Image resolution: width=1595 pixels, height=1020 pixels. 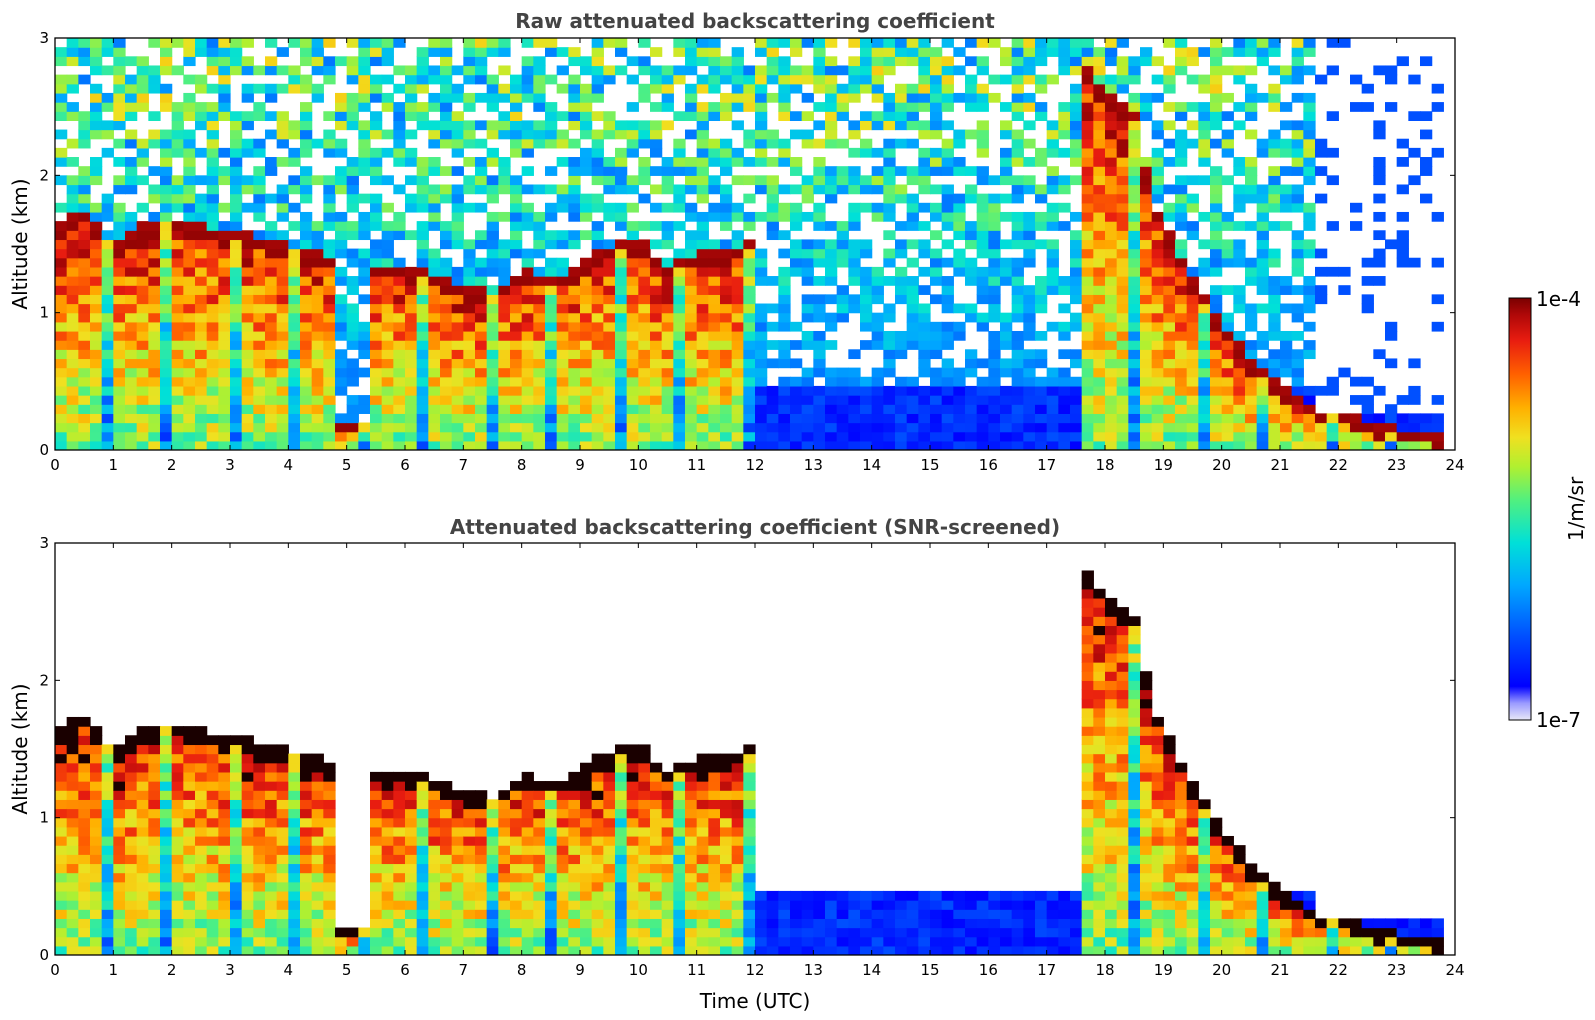 I want to click on x-tick-label: 22, so click(x=1338, y=465).